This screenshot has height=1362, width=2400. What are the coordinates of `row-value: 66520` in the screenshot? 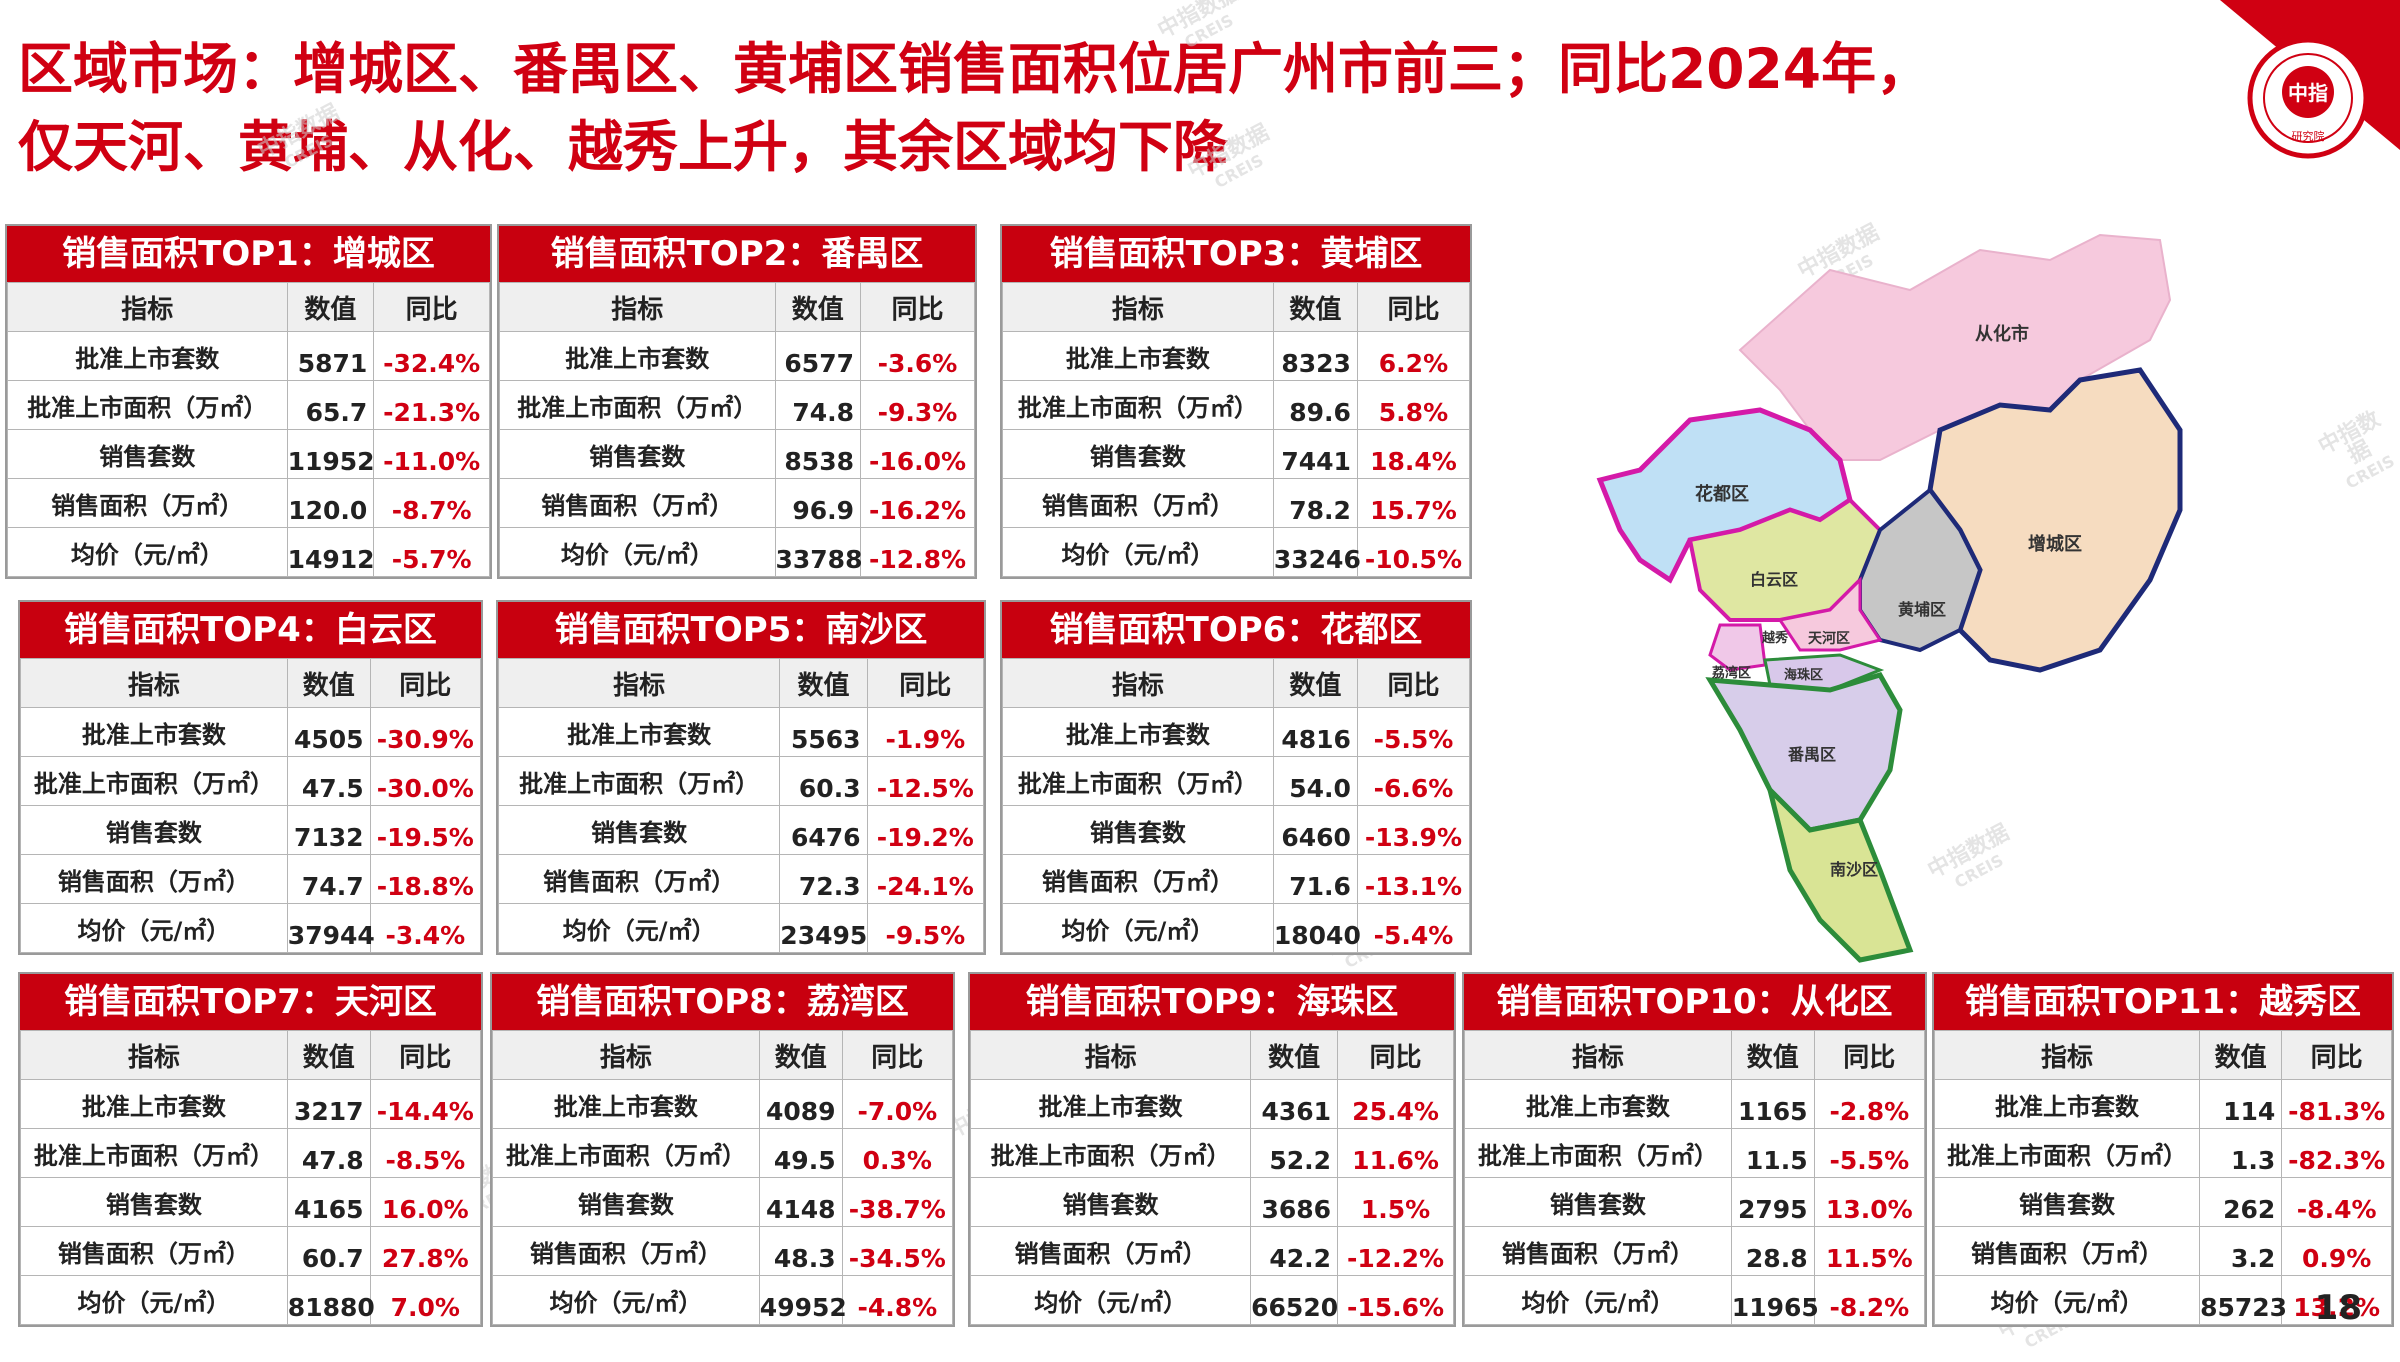 It's located at (1294, 1300).